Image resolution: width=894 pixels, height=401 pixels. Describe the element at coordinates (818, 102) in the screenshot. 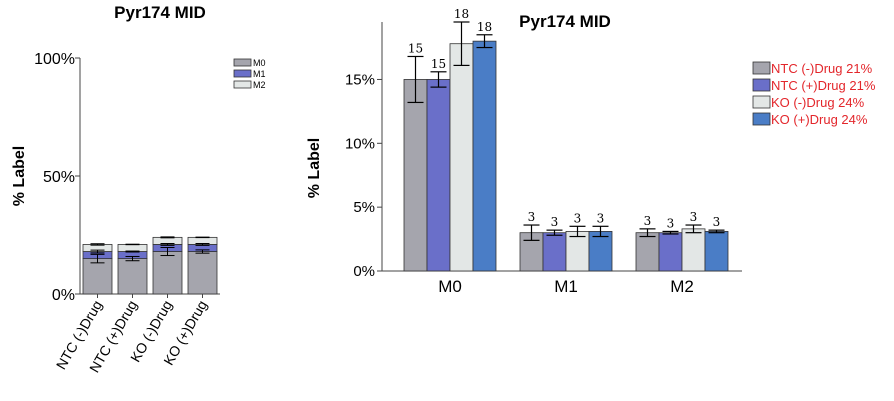

I see `right-legend-label: KO (-)Drug 24%` at that location.